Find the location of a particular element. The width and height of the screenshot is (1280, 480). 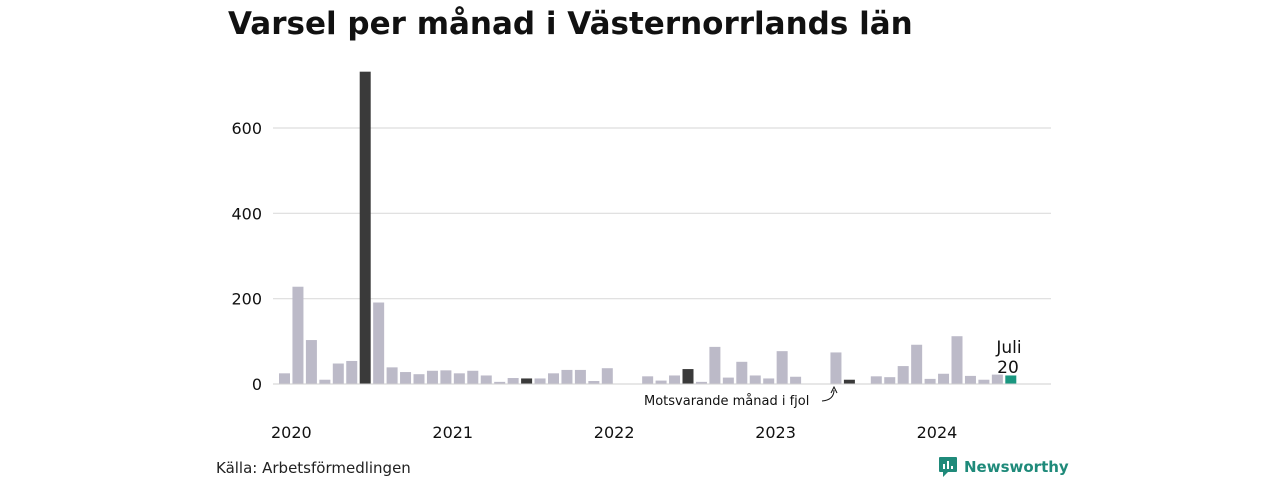

y-tick-label: 600 is located at coordinates (246, 128).